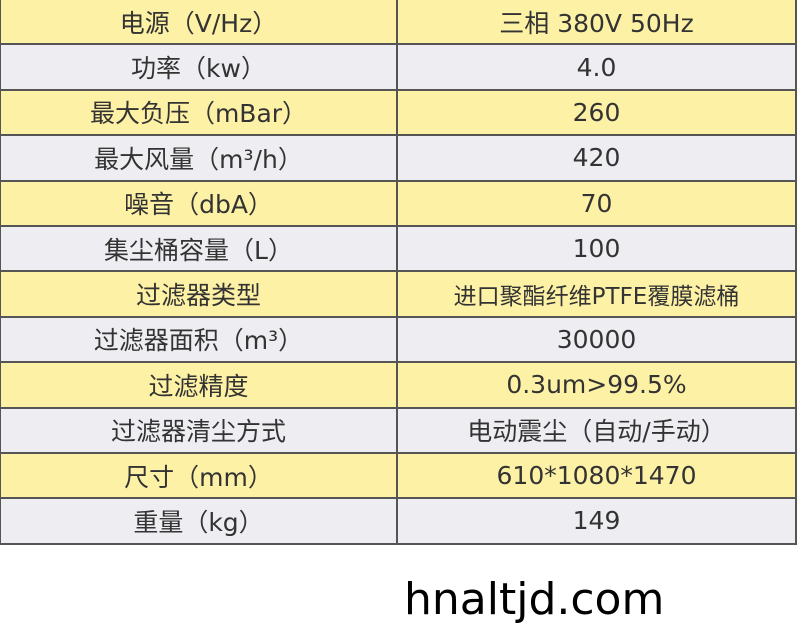 The height and width of the screenshot is (635, 800). I want to click on spec-value: 0.3um>99.5%, so click(596, 385).